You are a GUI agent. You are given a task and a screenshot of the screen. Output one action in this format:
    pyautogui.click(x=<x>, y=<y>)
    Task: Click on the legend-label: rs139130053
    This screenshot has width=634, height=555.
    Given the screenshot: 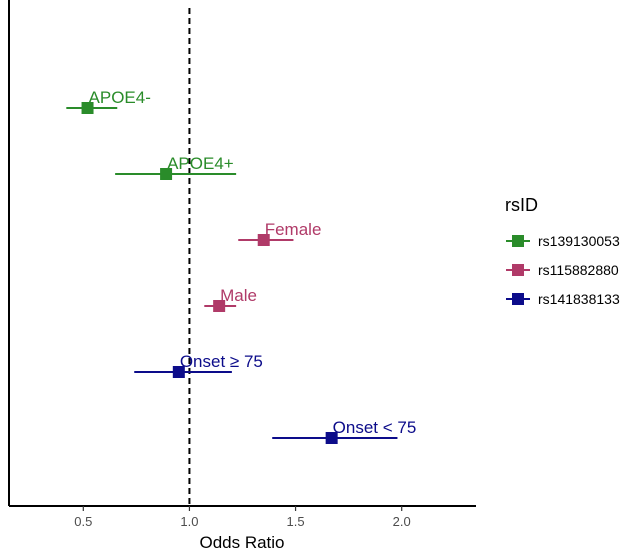 What is the action you would take?
    pyautogui.click(x=579, y=241)
    